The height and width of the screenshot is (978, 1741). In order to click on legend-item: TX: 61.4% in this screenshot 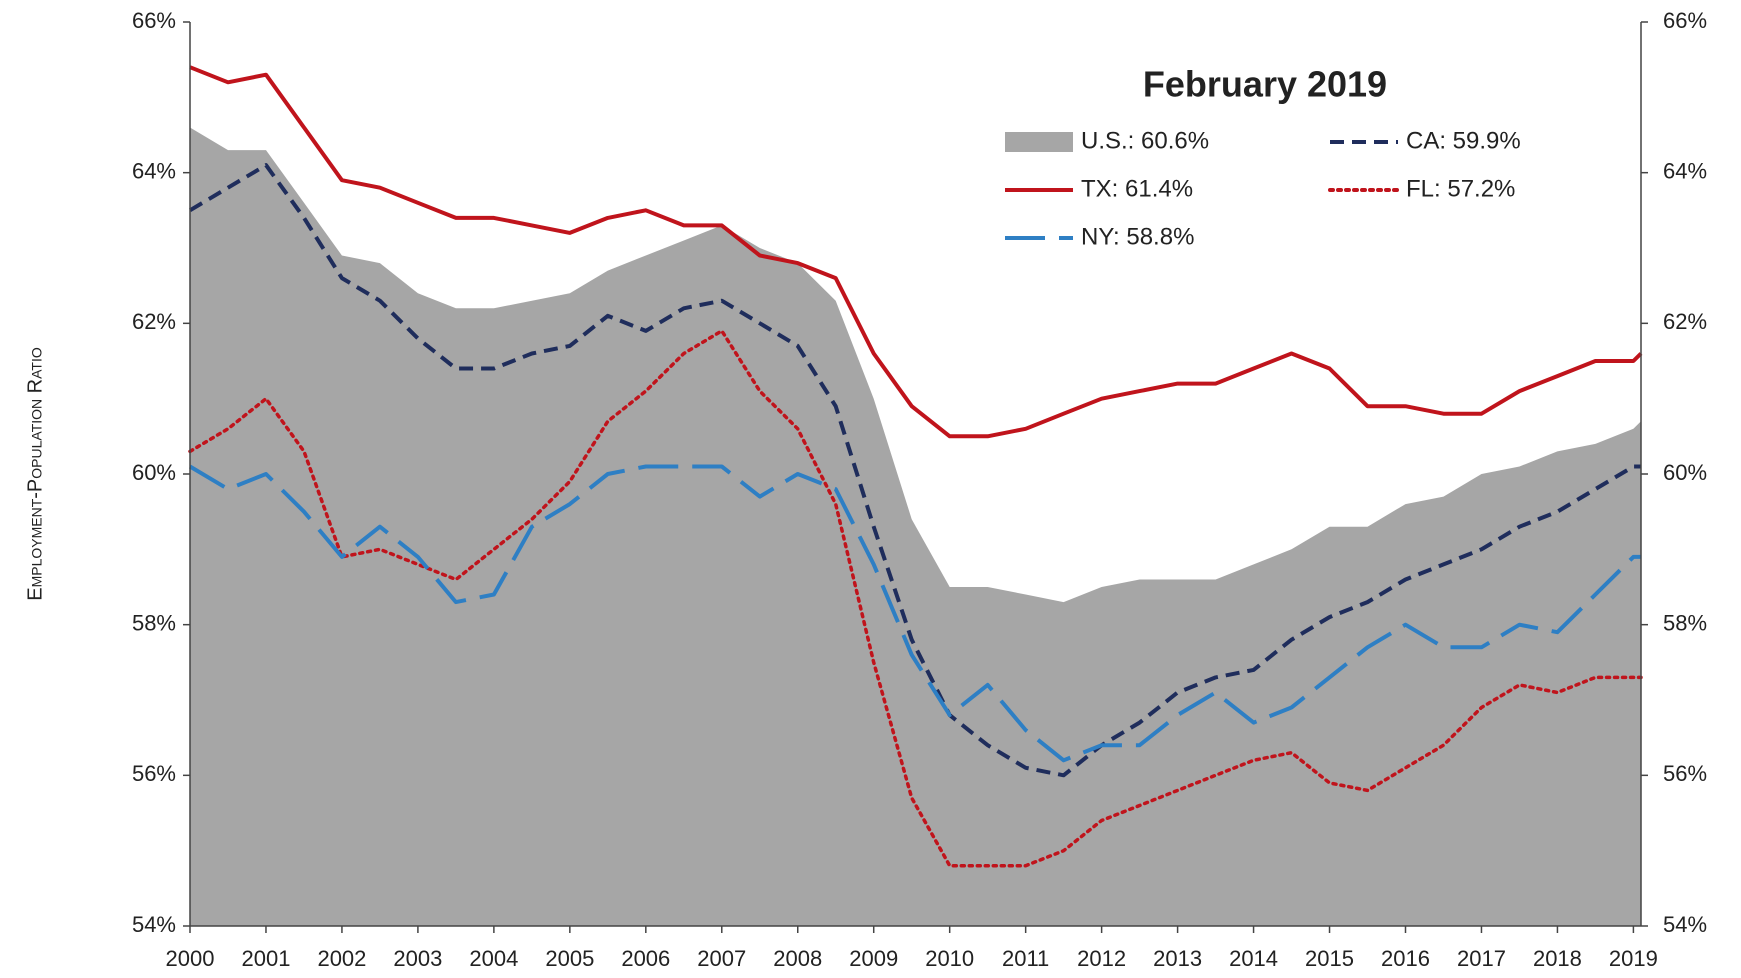, I will do `click(1099, 188)`.